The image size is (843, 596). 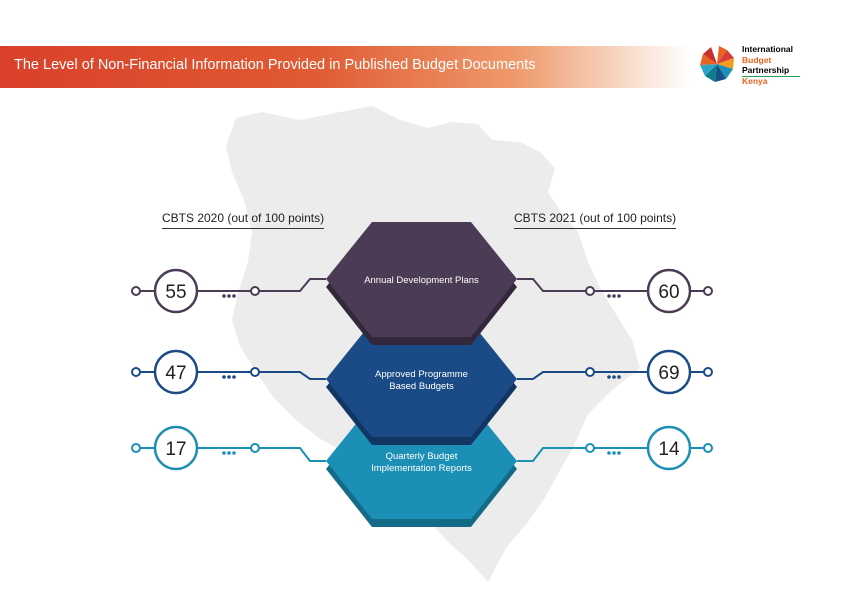 I want to click on cbts-2021-heading: CBTS 2021 (out of 100 points), so click(x=595, y=220).